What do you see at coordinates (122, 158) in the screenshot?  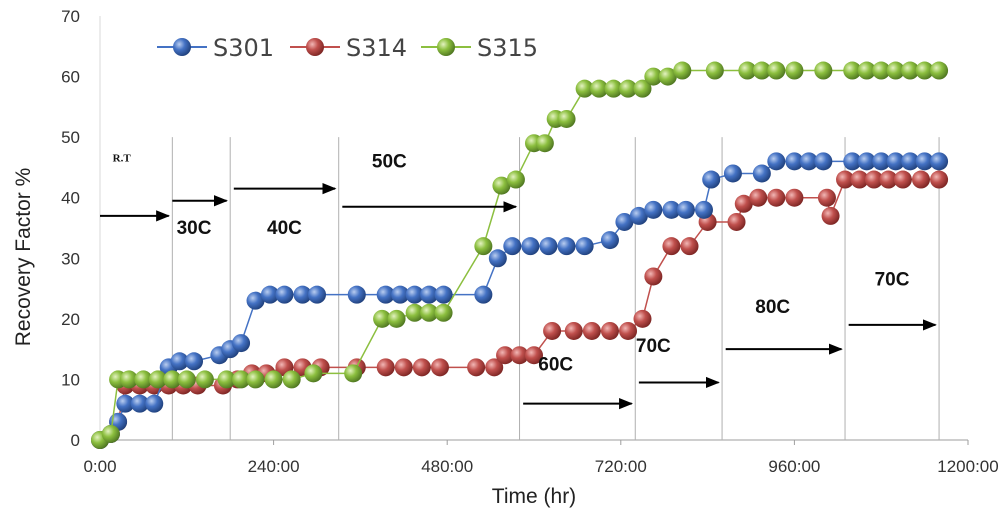 I see `stage-label: R.T` at bounding box center [122, 158].